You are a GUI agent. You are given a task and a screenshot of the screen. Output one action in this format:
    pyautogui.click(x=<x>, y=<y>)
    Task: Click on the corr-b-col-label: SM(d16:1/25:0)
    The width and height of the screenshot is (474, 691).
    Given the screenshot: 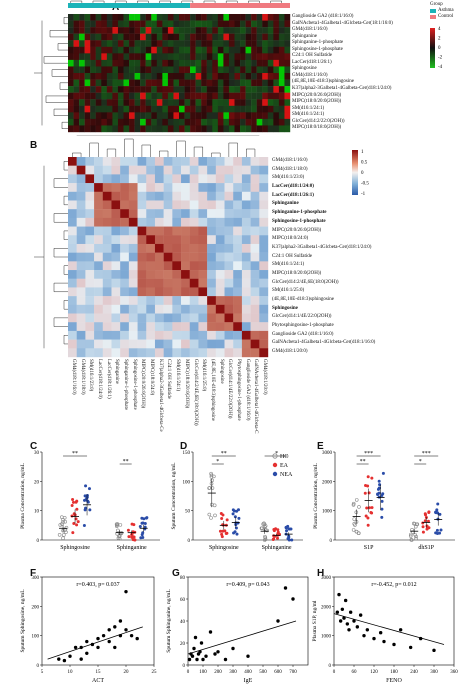 What is the action you would take?
    pyautogui.click(x=204, y=375)
    